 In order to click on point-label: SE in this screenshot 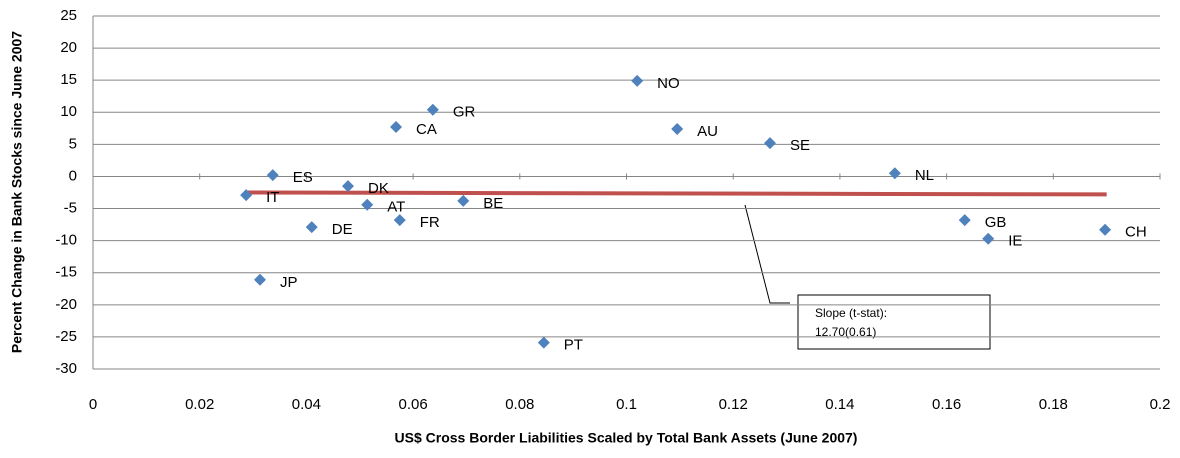, I will do `click(800, 145)`.